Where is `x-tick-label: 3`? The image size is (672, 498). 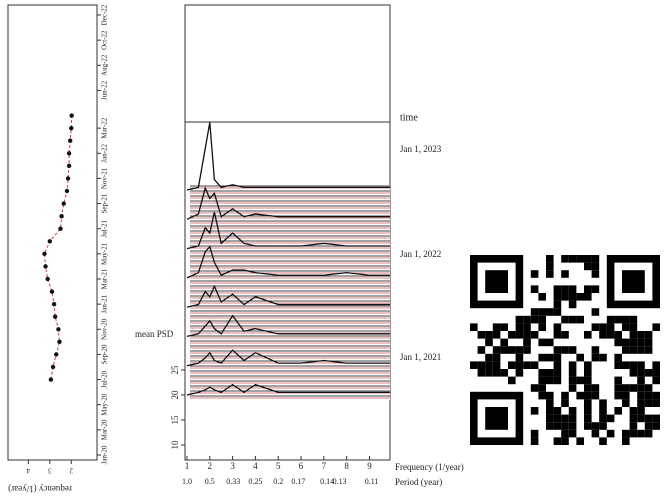
x-tick-label: 3 is located at coordinates (232, 466).